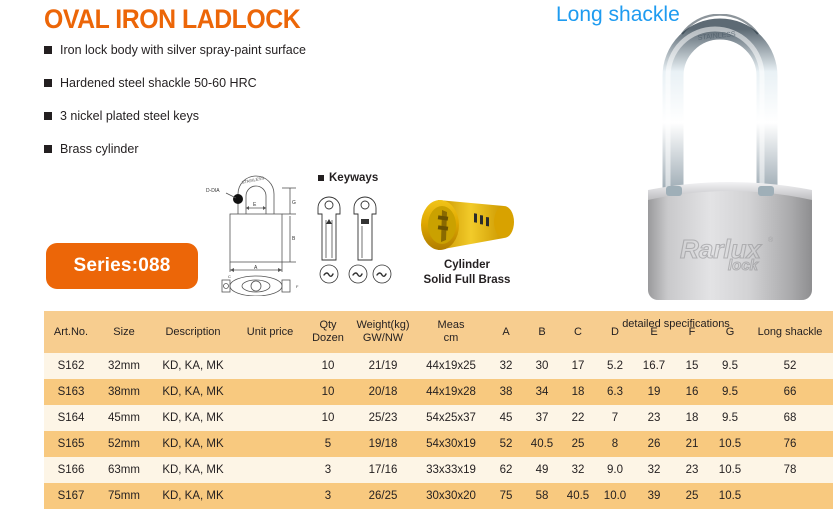 Image resolution: width=833 pixels, height=524 pixels. I want to click on cell-size: 38mm, so click(124, 392).